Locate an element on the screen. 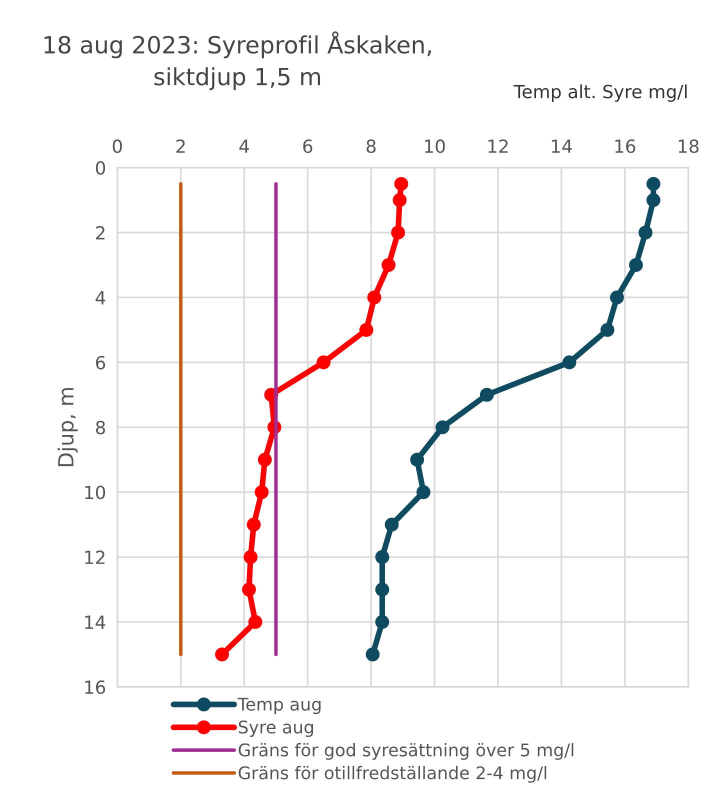  x-tick-label: 8 is located at coordinates (371, 146).